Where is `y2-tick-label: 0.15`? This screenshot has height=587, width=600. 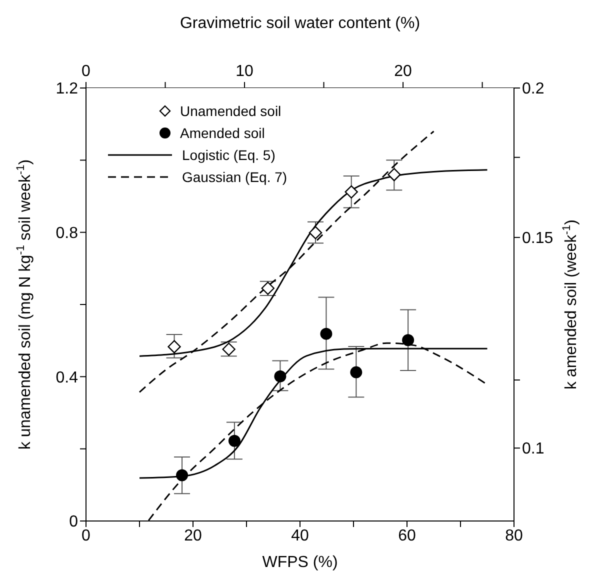 y2-tick-label: 0.15 is located at coordinates (538, 239).